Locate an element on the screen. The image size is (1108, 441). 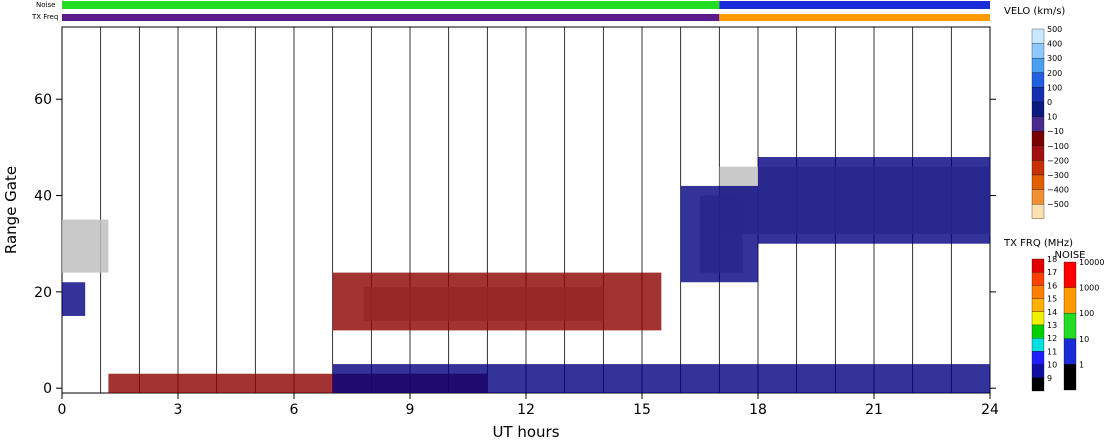
x-tick-label-0: 0 is located at coordinates (62, 410).